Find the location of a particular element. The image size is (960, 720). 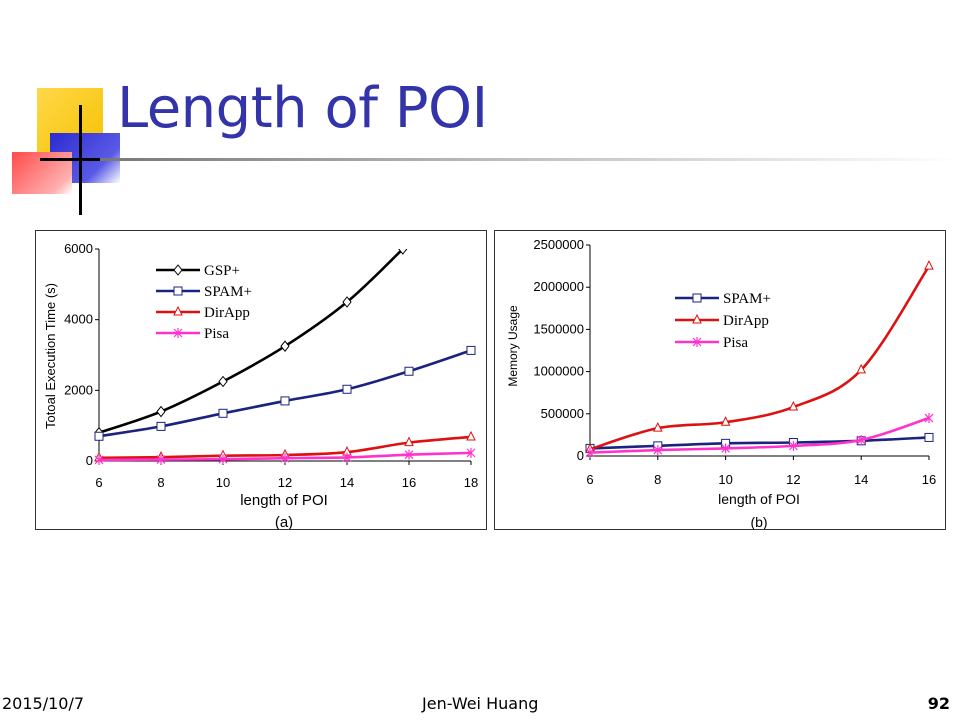

chart-a-series-Pisa is located at coordinates (285, 456).